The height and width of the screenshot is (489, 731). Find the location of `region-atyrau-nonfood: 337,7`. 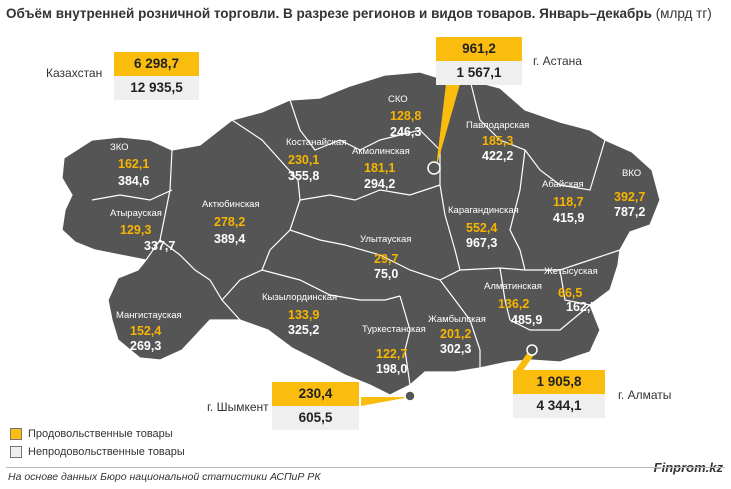

region-atyrau-nonfood: 337,7 is located at coordinates (159, 246).